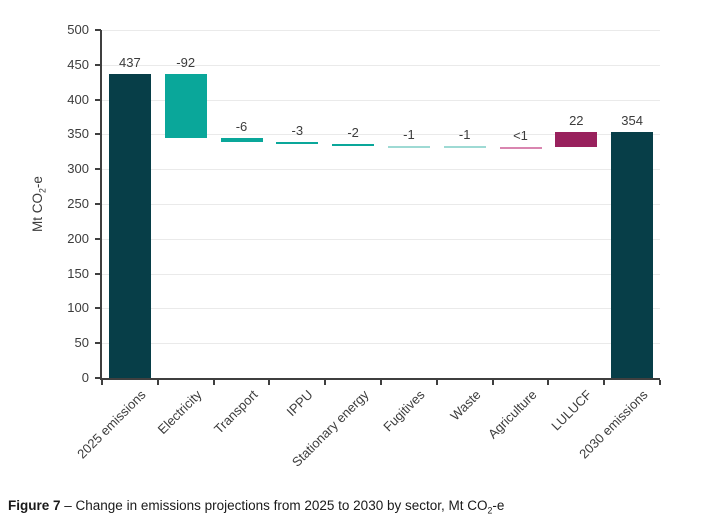 The width and height of the screenshot is (712, 530). Describe the element at coordinates (37, 182) in the screenshot. I see `y-axis-title-tail: -e` at that location.